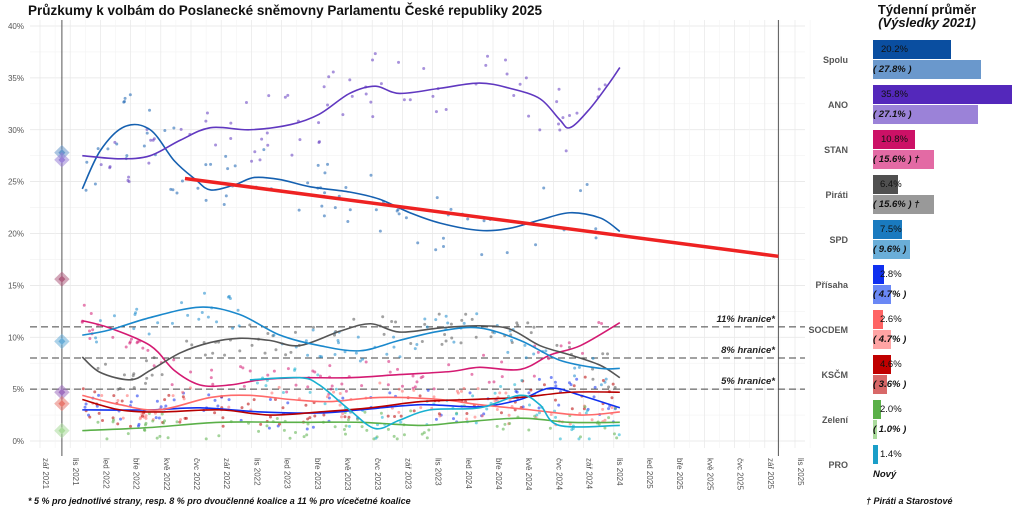  Describe the element at coordinates (226, 474) in the screenshot. I see `x-tick-label: zář 2022` at that location.